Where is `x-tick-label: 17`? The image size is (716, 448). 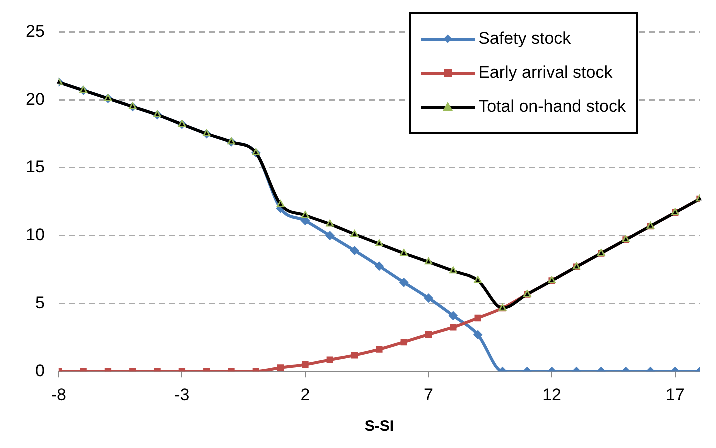
x-tick-label: 17 is located at coordinates (675, 394).